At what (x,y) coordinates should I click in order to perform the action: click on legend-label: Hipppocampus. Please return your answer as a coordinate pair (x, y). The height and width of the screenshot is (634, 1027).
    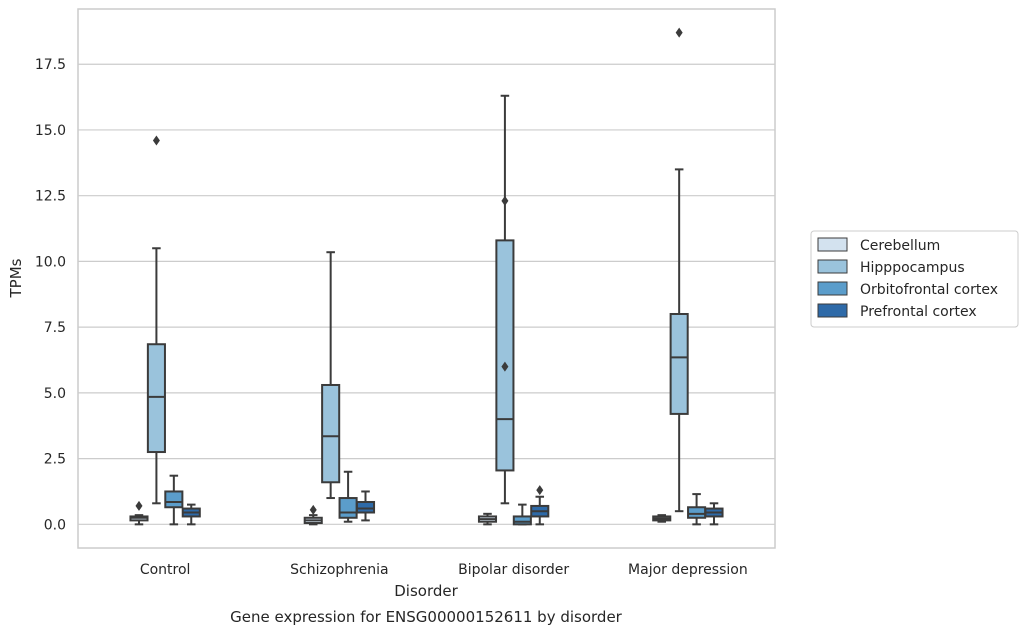
    Looking at the image, I should click on (912, 268).